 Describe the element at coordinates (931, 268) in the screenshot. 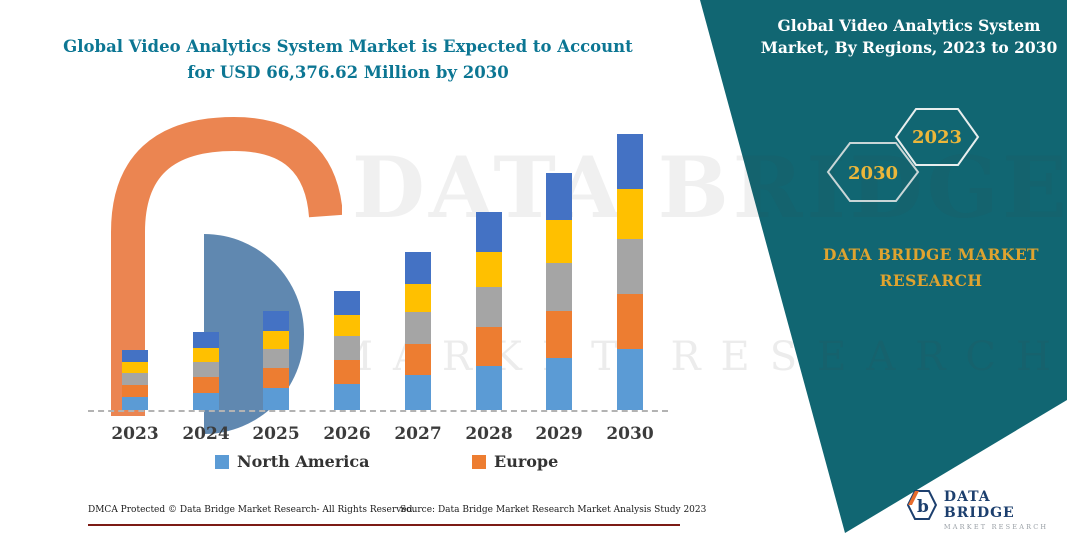

I see `brand-wordmark: DATA BRIDGE MARKET RESEARCH` at that location.